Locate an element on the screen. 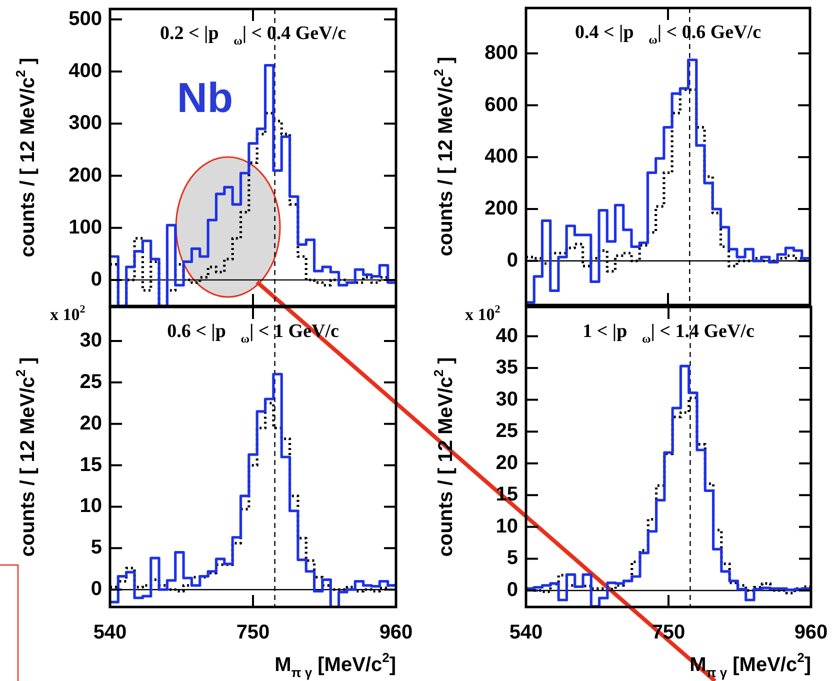  x-tick-label: 750 is located at coordinates (253, 633).